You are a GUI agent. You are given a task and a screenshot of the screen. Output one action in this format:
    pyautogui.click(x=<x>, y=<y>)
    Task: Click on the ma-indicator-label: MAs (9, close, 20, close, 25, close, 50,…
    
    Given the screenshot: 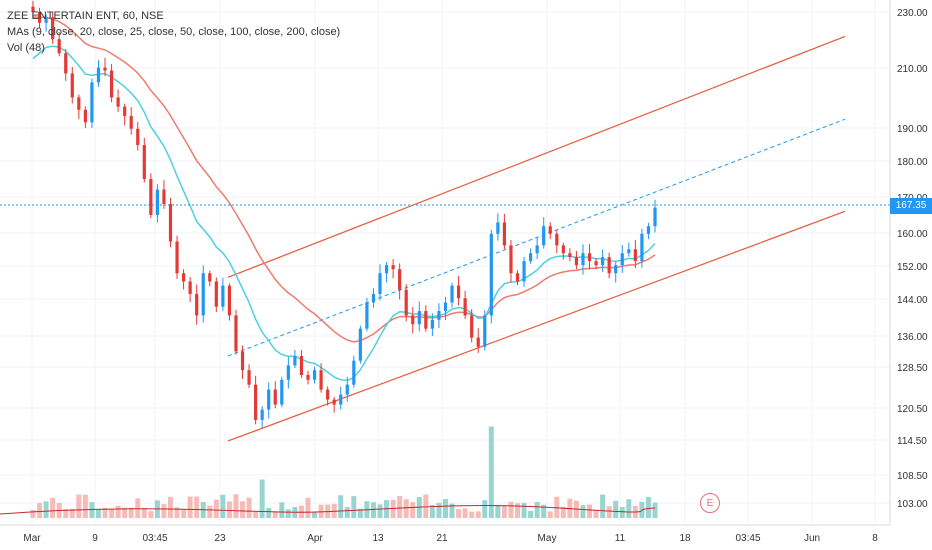 What is the action you would take?
    pyautogui.click(x=174, y=32)
    